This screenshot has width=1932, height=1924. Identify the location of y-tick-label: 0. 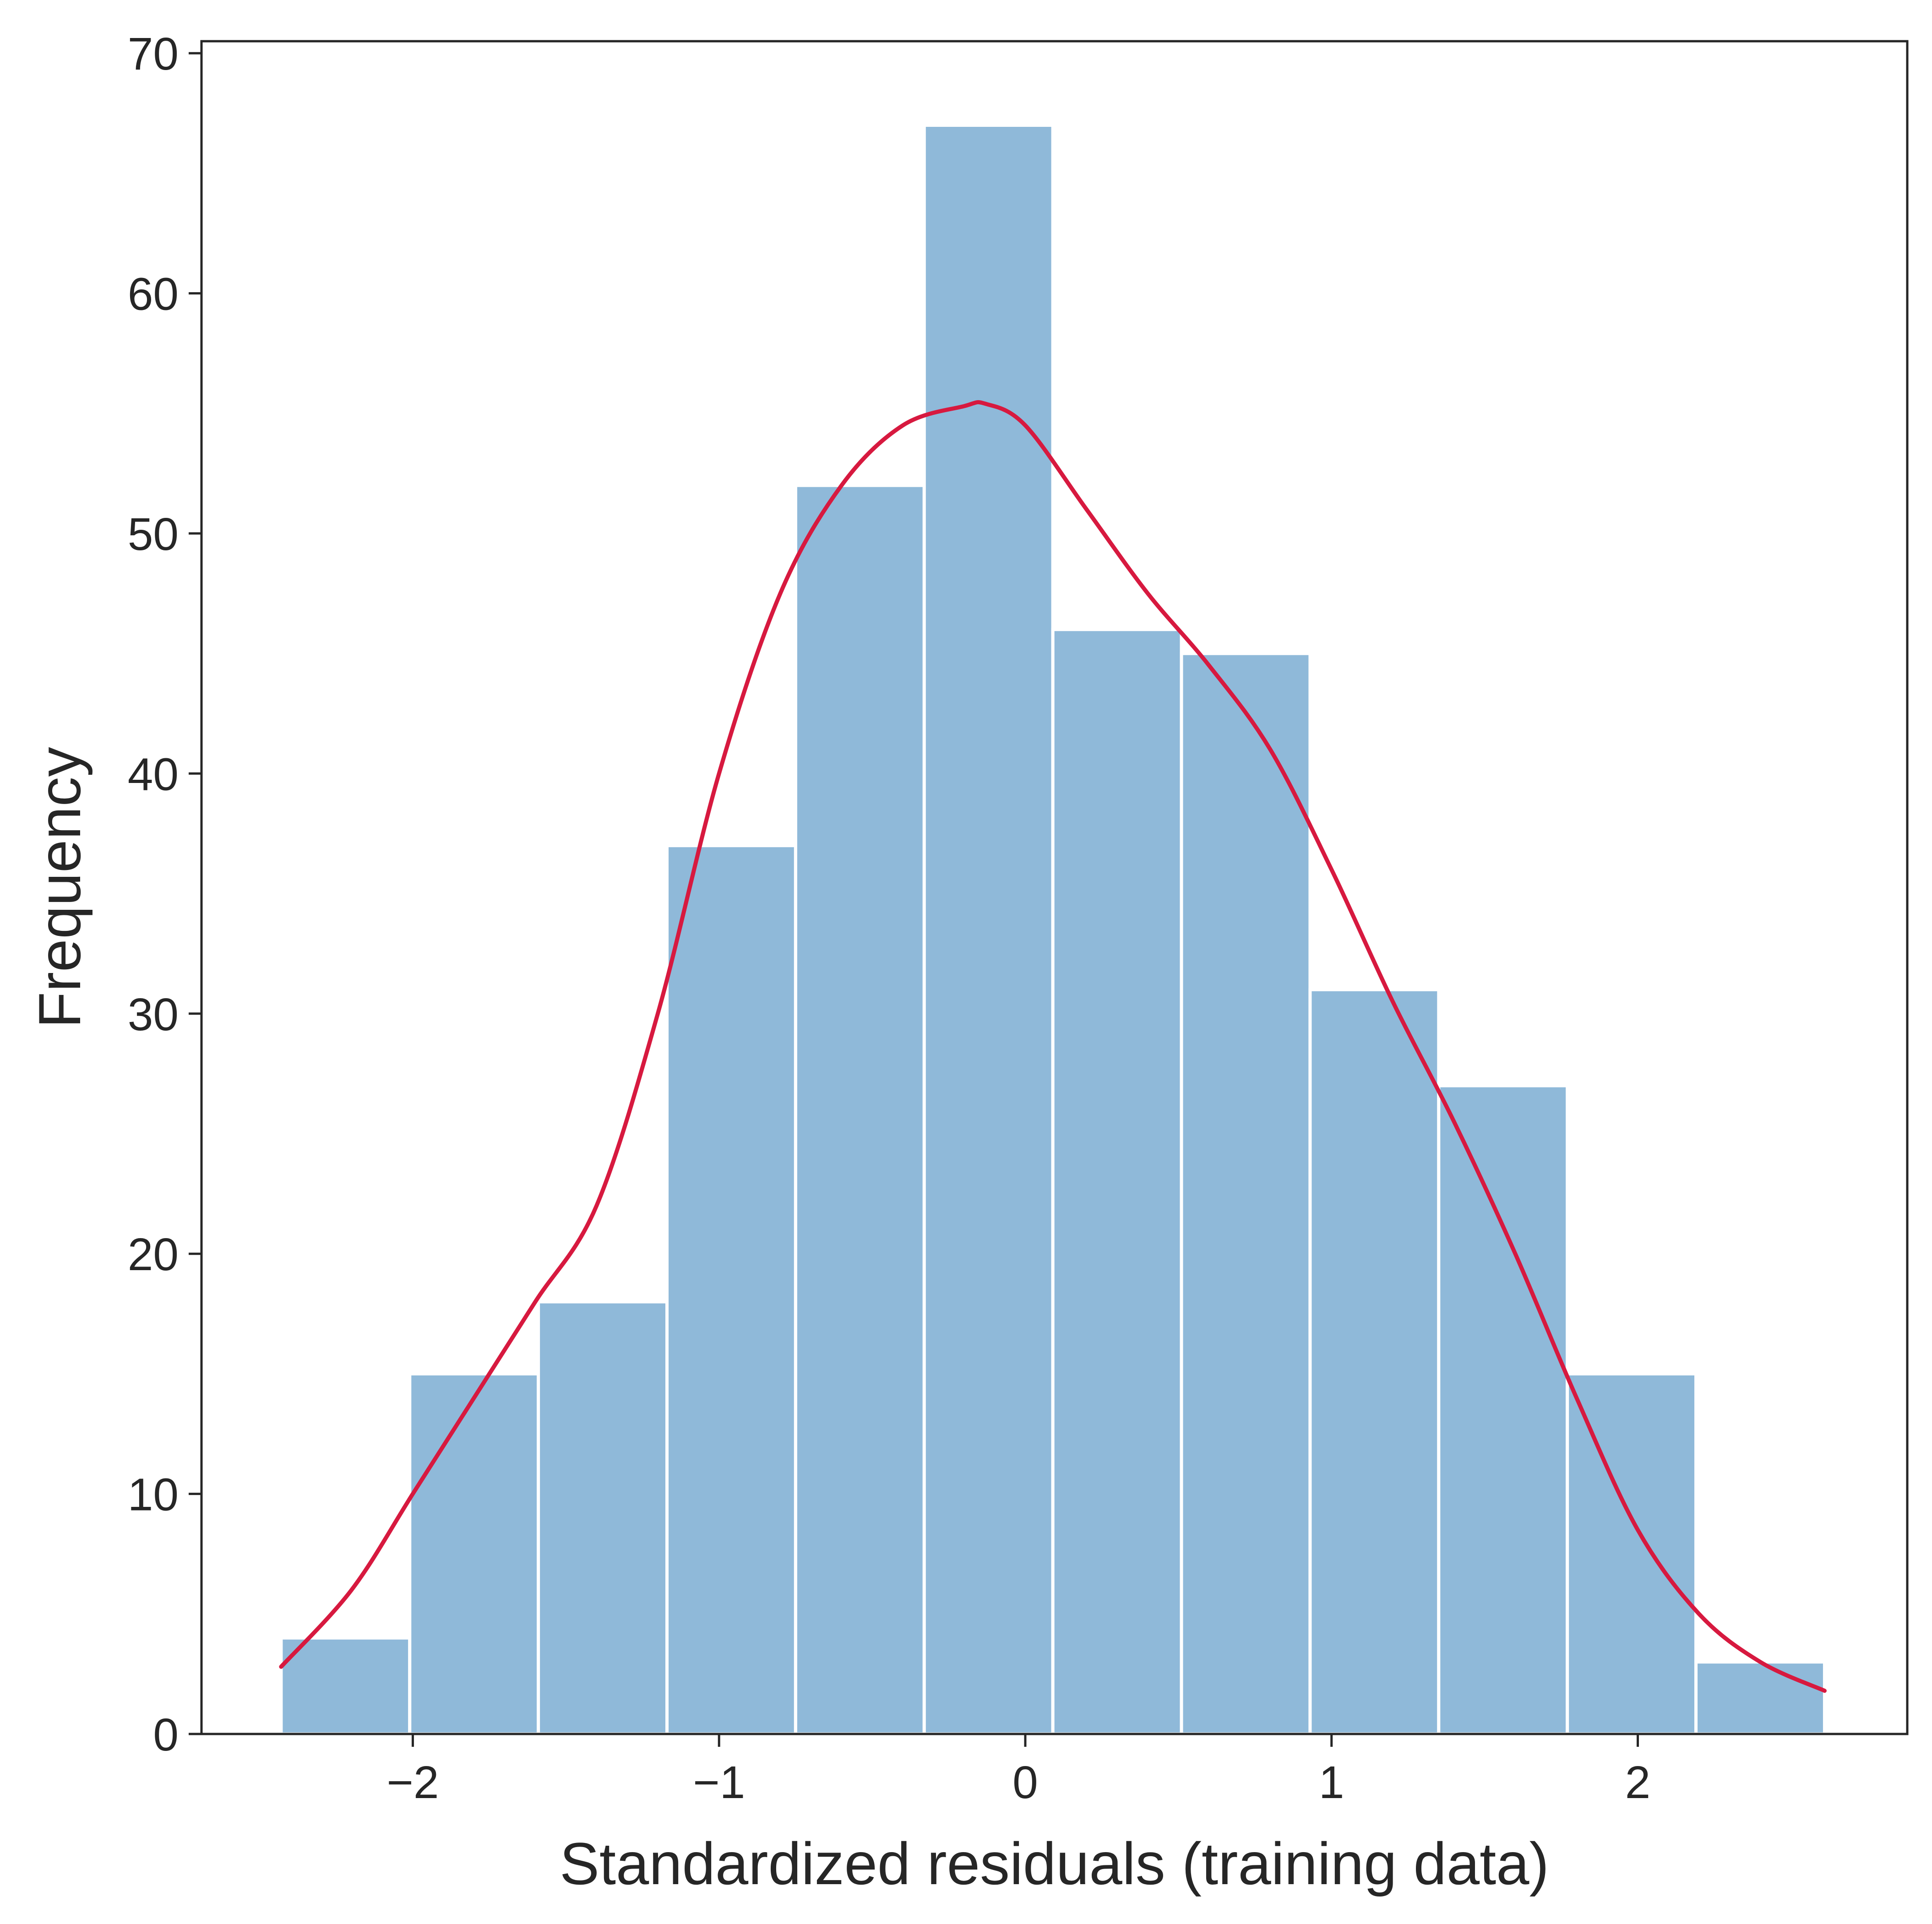
(166, 1735).